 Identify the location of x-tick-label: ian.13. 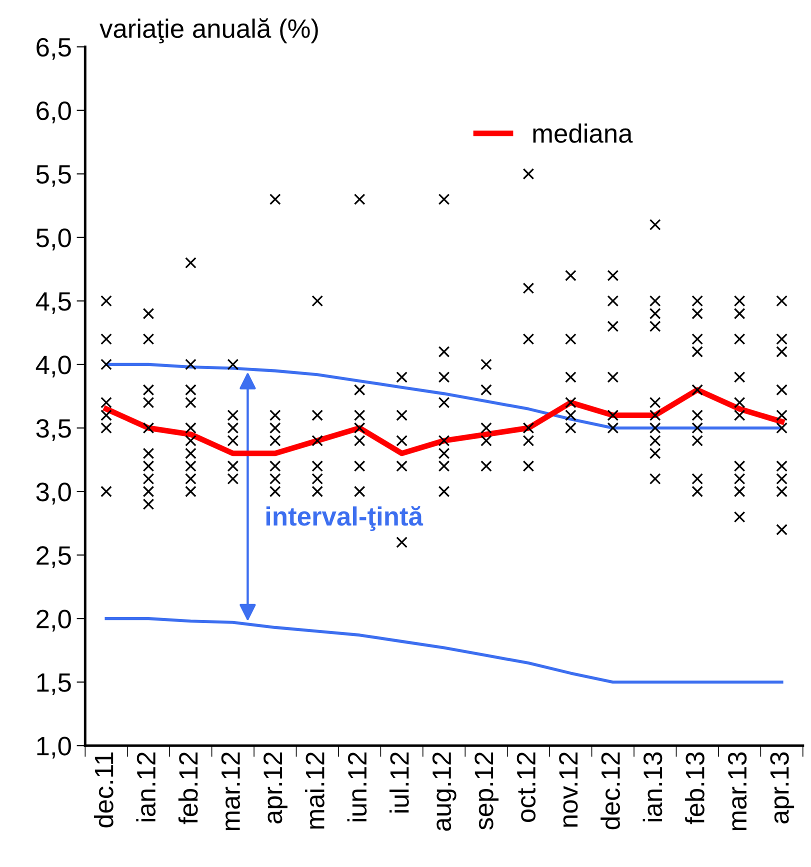
(652, 787).